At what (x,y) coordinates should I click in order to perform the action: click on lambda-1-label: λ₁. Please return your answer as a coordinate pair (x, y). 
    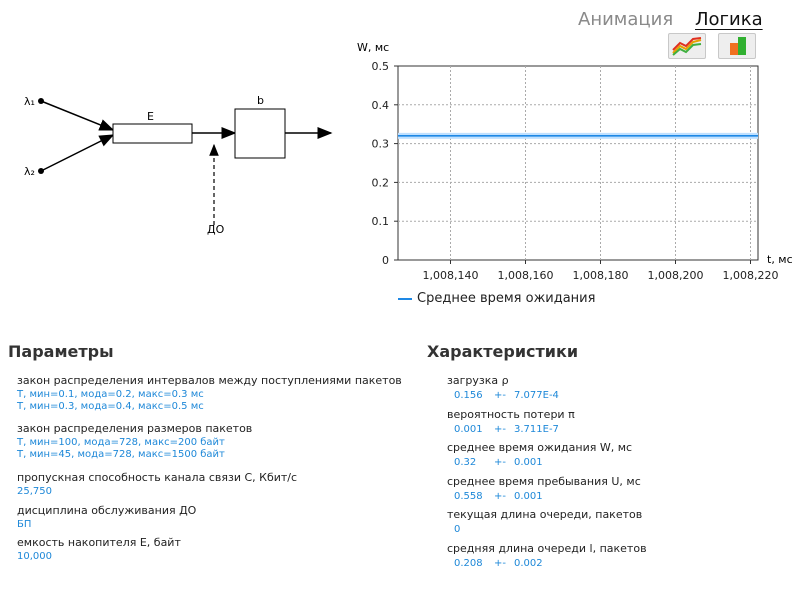
    Looking at the image, I should click on (29, 101).